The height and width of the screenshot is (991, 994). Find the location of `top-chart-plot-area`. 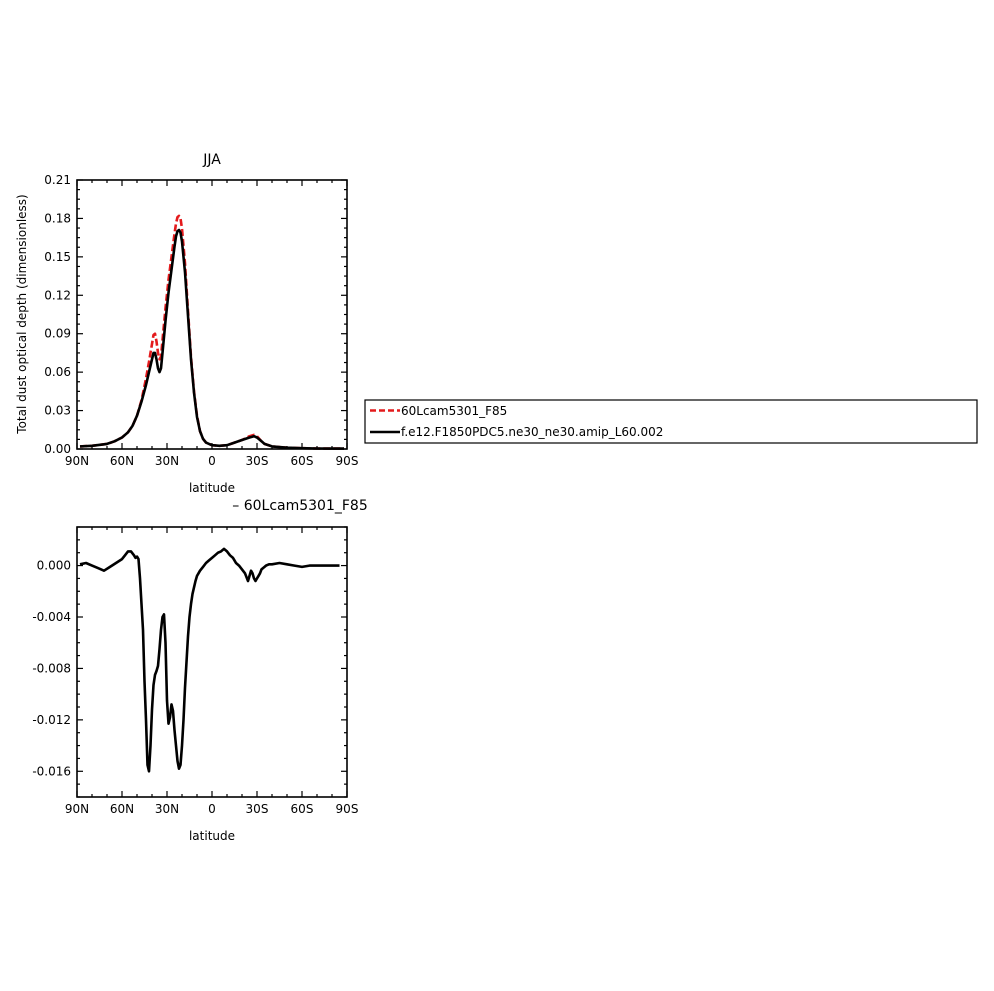

top-chart-plot-area is located at coordinates (211, 332).